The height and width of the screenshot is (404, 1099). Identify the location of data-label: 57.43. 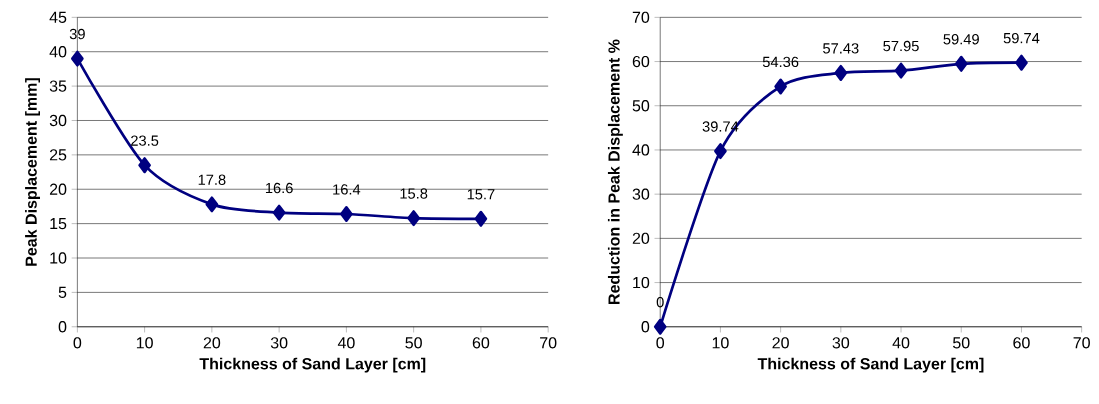
(841, 48).